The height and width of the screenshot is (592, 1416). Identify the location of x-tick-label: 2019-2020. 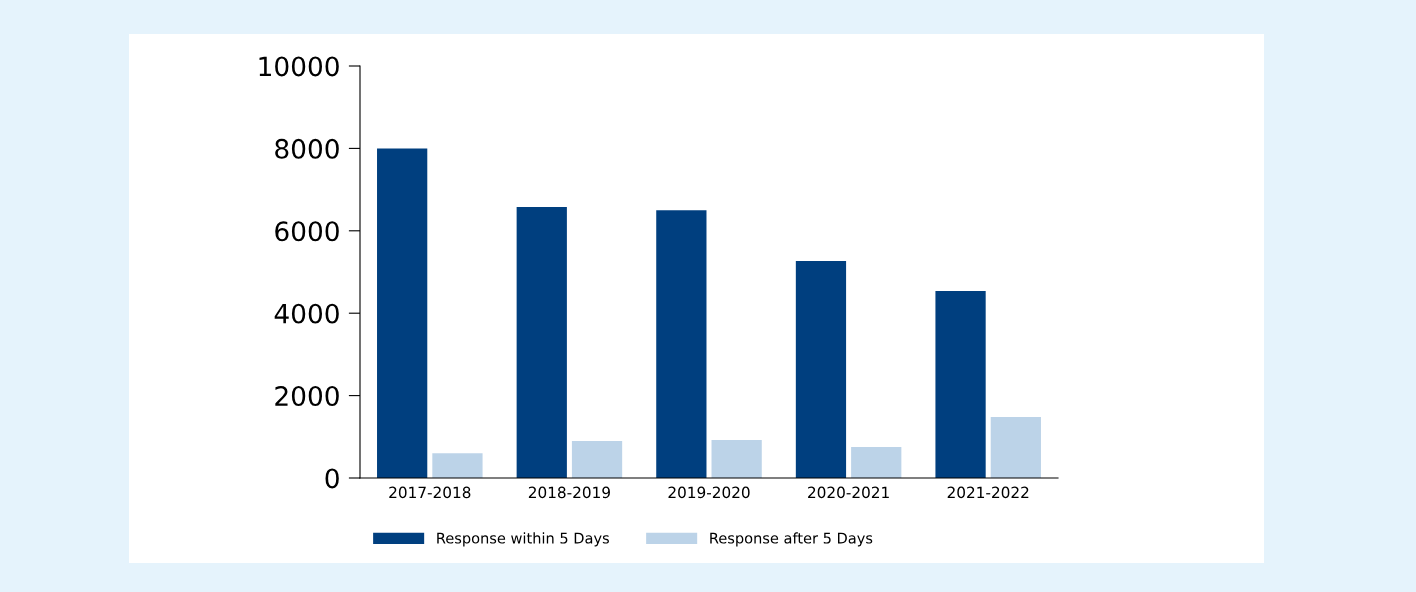
(709, 492).